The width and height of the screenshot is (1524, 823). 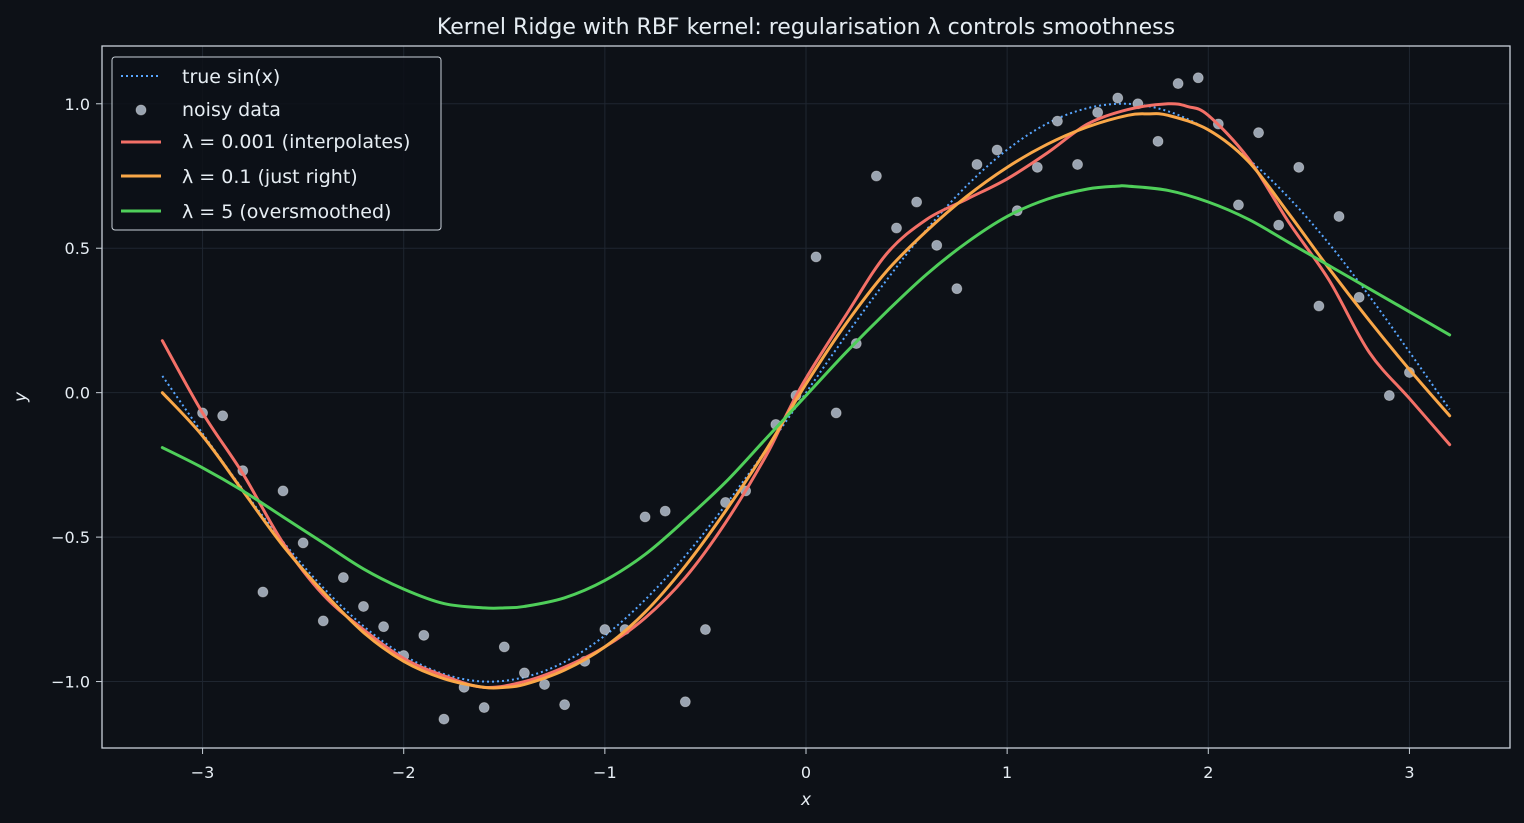 I want to click on x-tick-label: −1, so click(x=605, y=772).